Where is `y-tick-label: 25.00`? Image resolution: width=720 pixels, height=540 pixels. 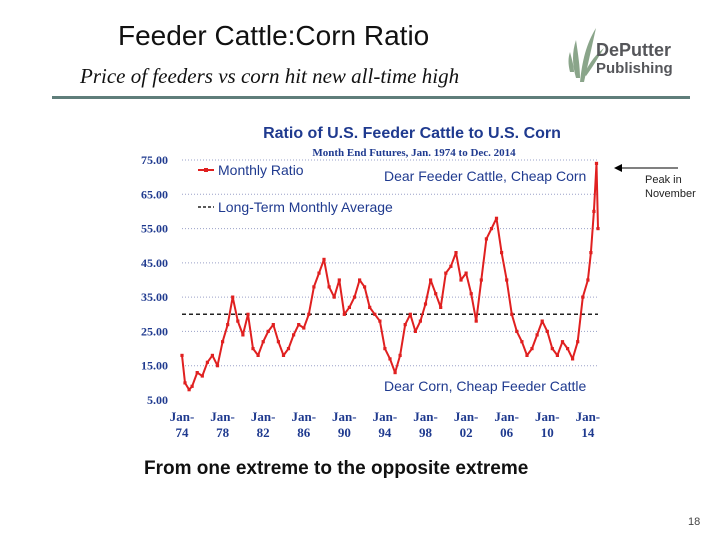
y-tick-label: 25.00 is located at coordinates (154, 331).